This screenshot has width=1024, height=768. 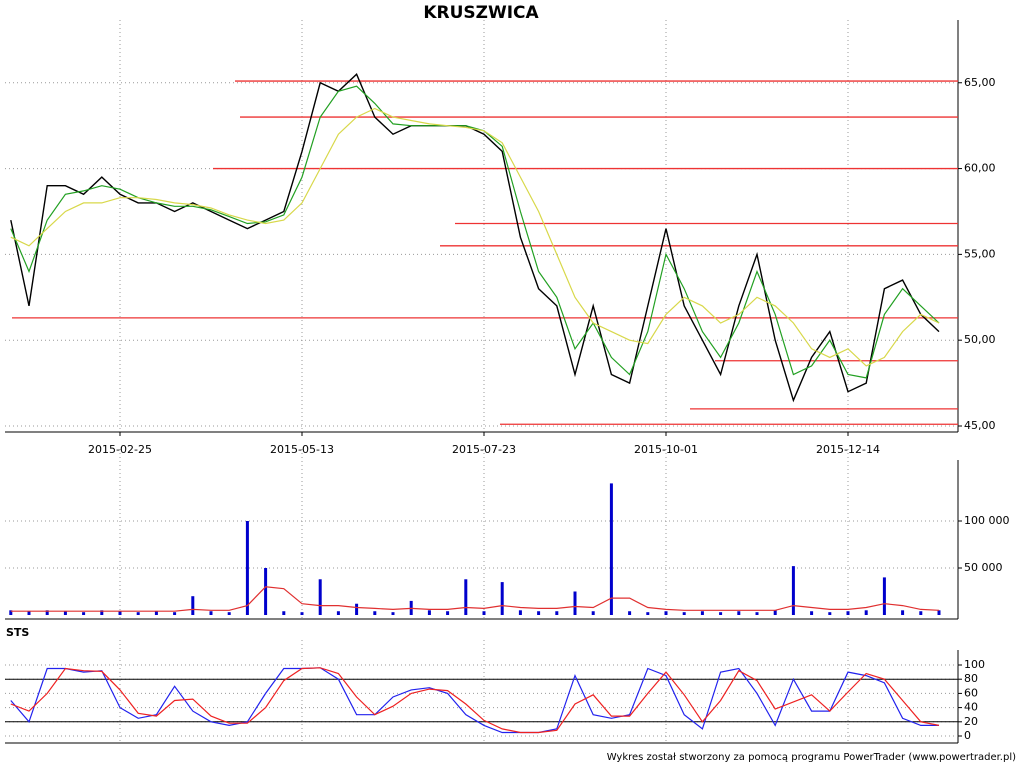 I want to click on y-tick-label: 100 000, so click(x=987, y=520).